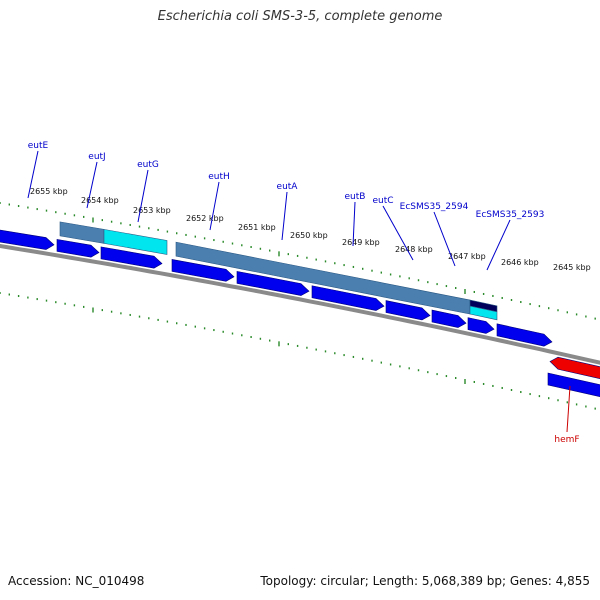 This screenshot has height=600, width=600. Describe the element at coordinates (382, 201) in the screenshot. I see `gene-label-eutc: eutC` at that location.